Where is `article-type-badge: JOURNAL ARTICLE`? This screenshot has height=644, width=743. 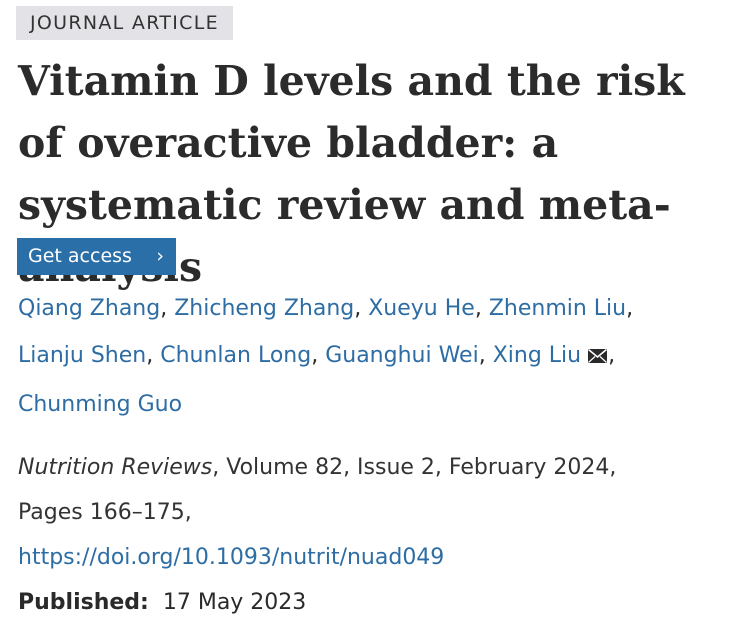 article-type-badge: JOURNAL ARTICLE is located at coordinates (124, 23).